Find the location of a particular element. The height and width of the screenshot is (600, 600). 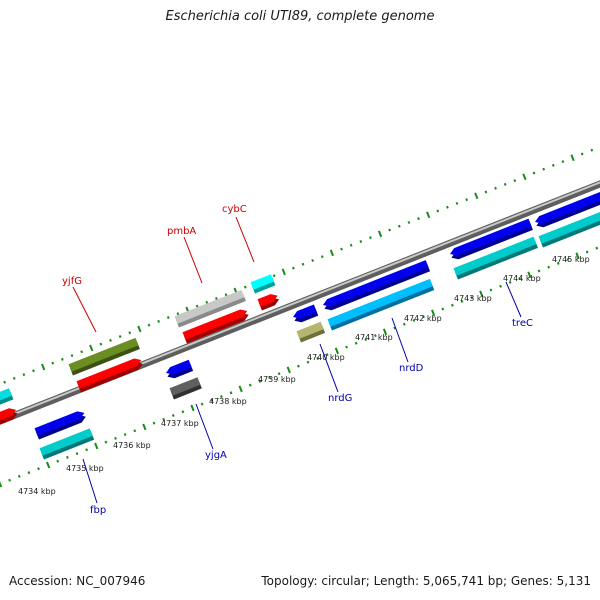

tick-label: 4745 kbp is located at coordinates (571, 259).